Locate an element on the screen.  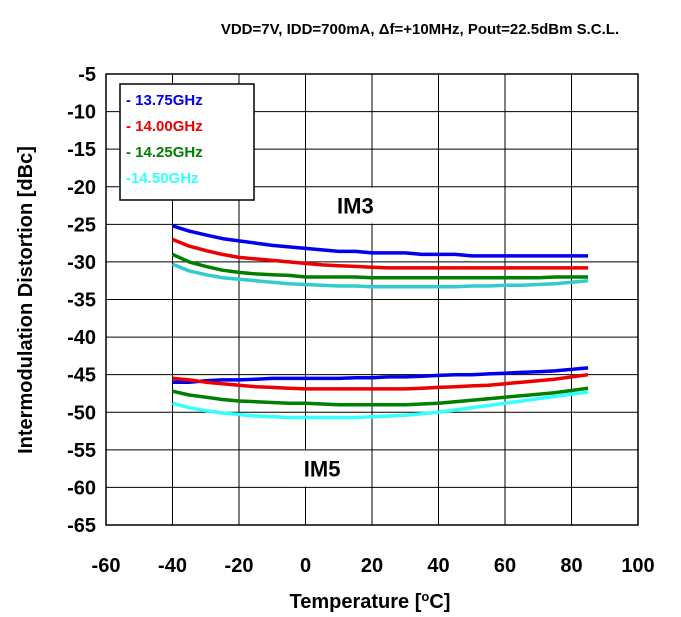
y-tick-label: -15 is located at coordinates (81, 150).